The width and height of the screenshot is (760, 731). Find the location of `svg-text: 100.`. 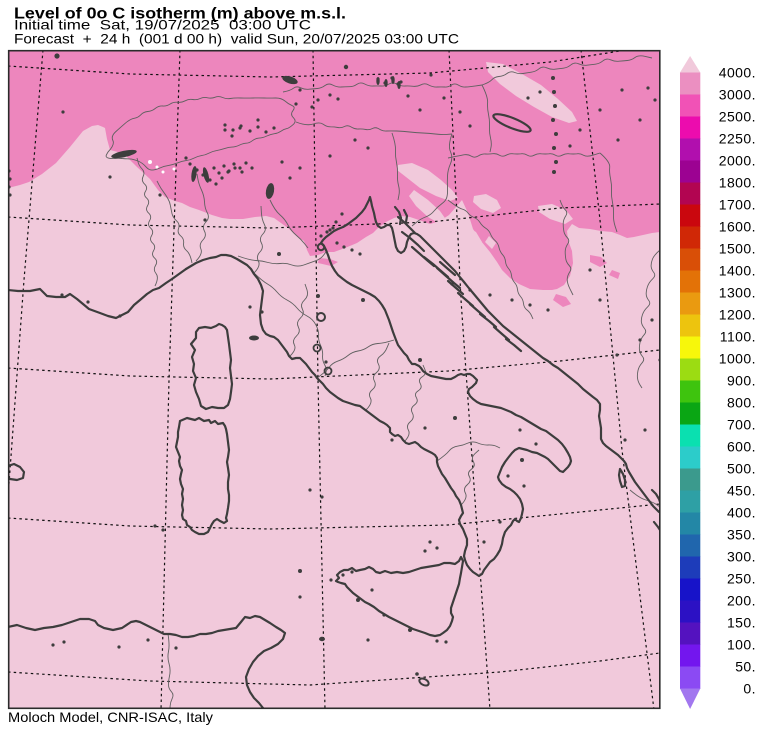

svg-text: 100. is located at coordinates (741, 645).